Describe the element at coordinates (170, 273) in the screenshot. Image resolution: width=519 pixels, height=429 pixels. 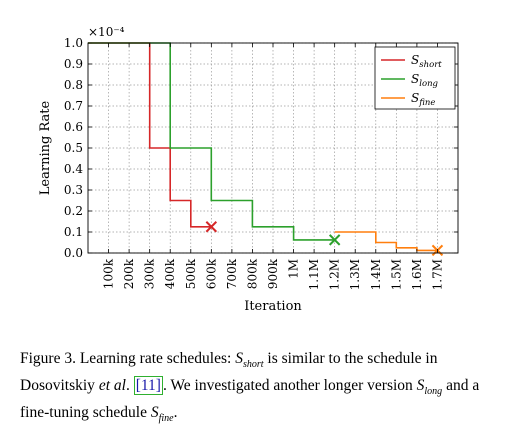
I see `x-tick-label: 400k` at that location.